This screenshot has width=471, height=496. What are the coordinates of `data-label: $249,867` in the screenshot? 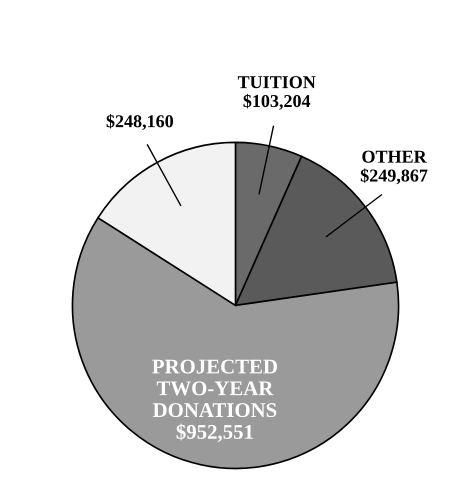 It's located at (394, 176).